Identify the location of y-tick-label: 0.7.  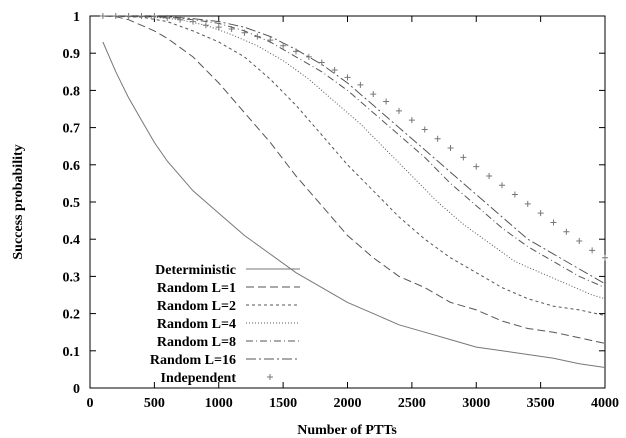
(72, 129).